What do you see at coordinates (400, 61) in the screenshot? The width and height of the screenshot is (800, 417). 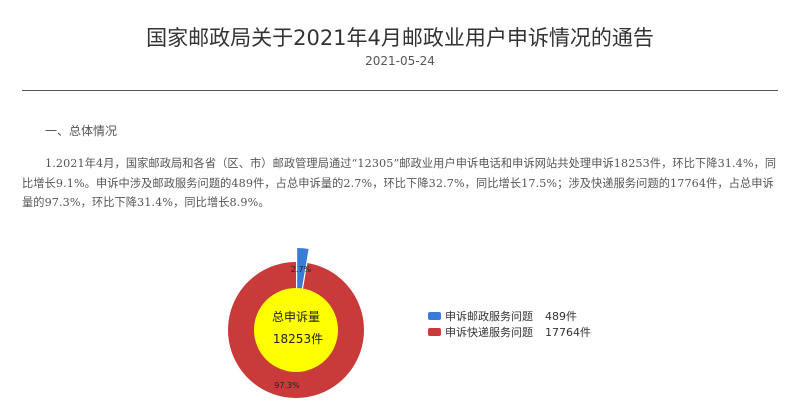 I see `publish-date: 2021-05-24` at bounding box center [400, 61].